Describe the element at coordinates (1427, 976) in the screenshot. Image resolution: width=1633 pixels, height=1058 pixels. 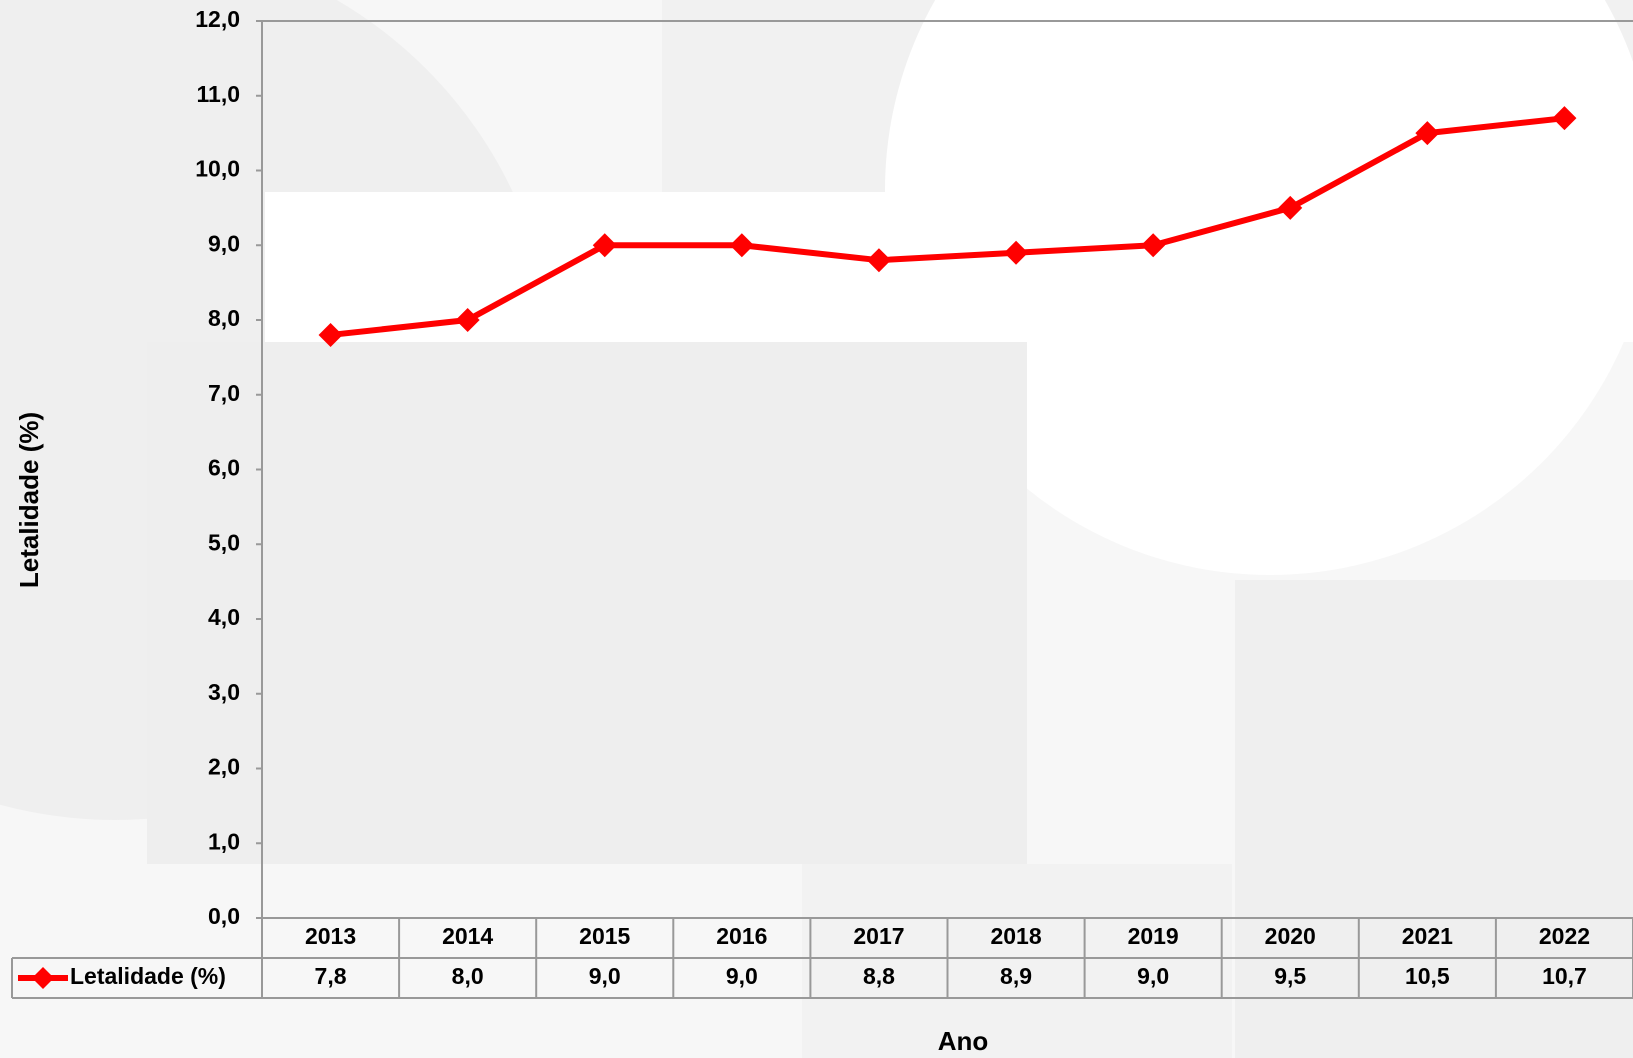
I see `table-value: 10,5` at that location.